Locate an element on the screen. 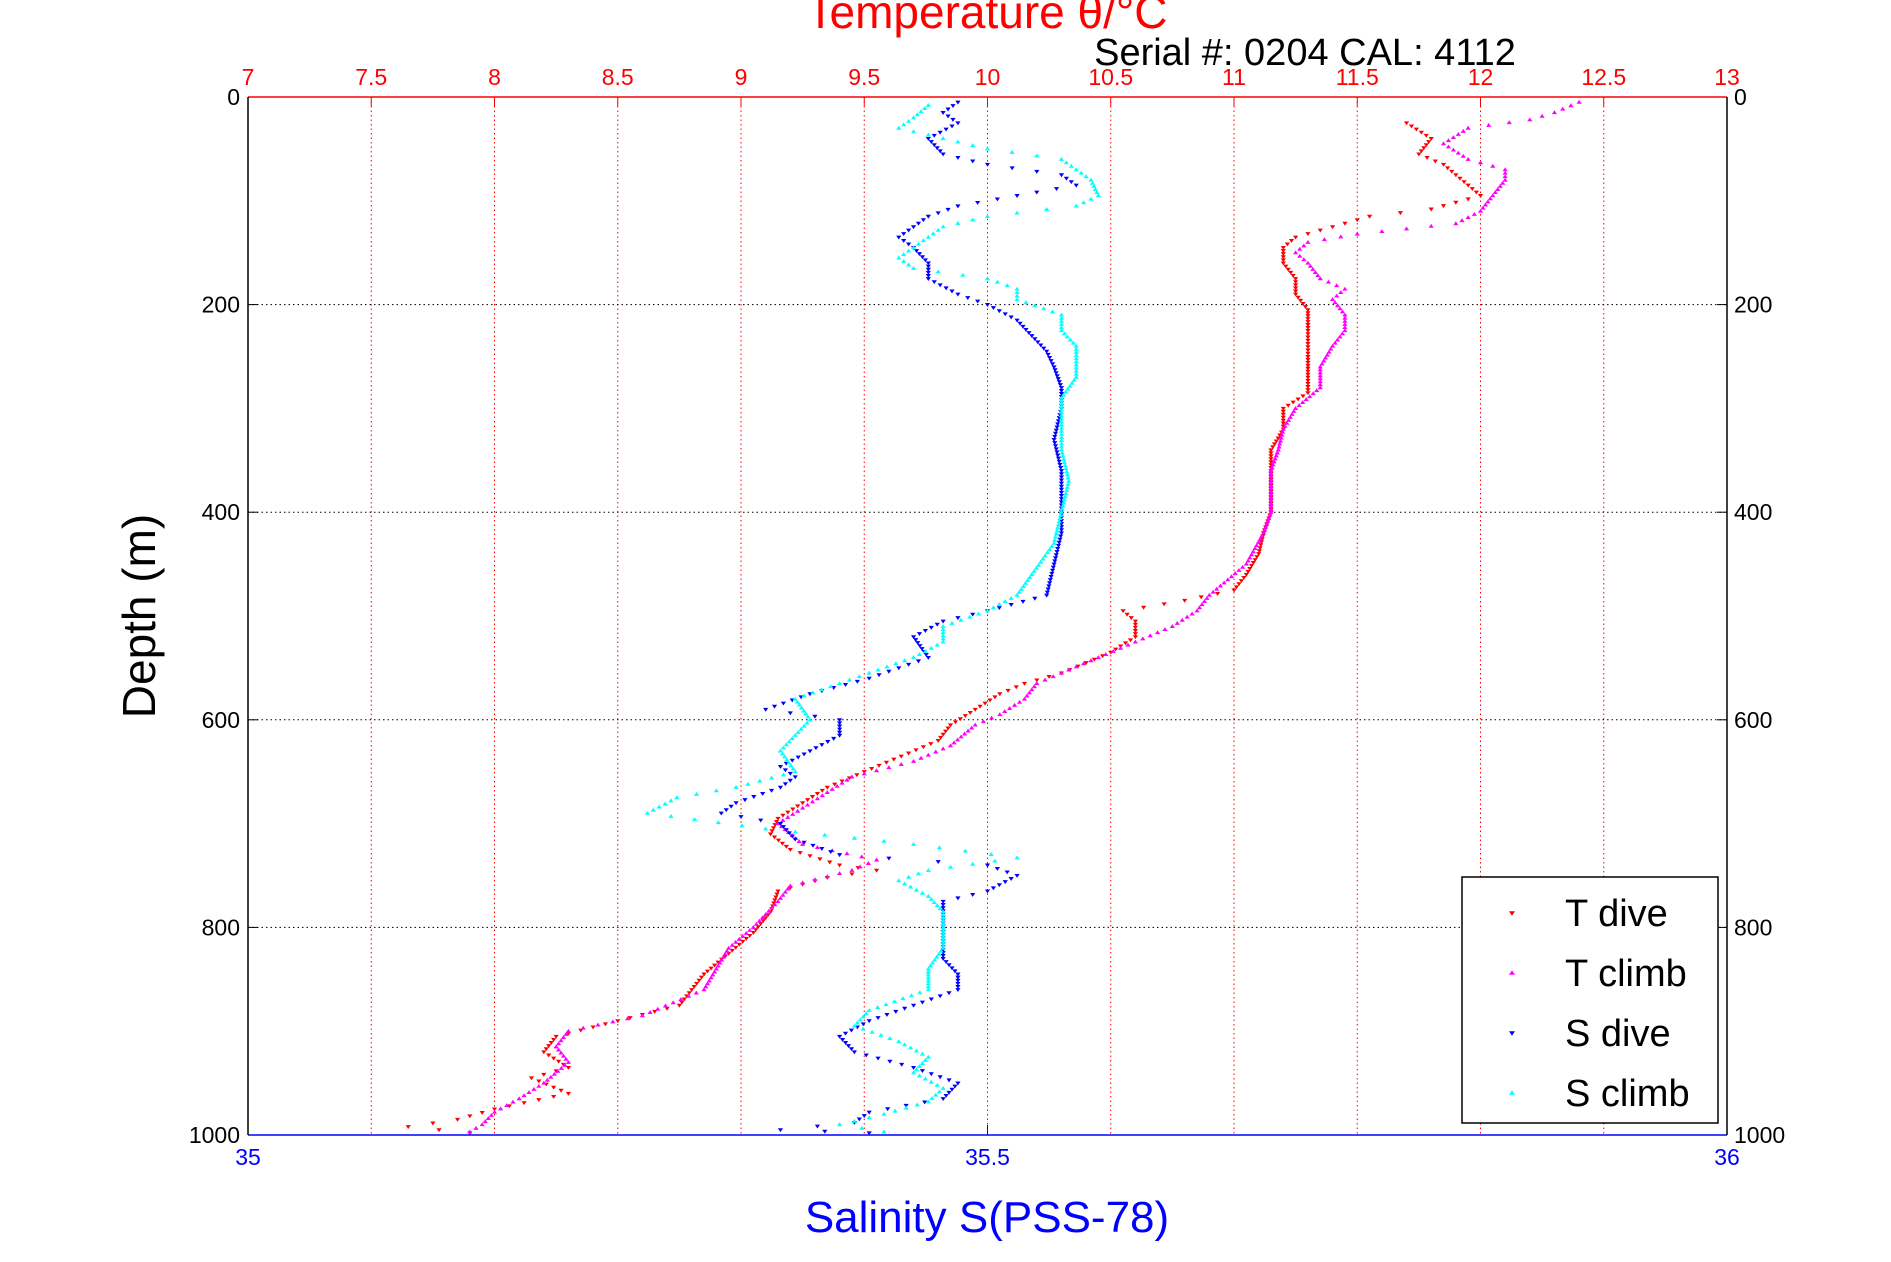  depth-tick-label-left: 200 is located at coordinates (221, 305).